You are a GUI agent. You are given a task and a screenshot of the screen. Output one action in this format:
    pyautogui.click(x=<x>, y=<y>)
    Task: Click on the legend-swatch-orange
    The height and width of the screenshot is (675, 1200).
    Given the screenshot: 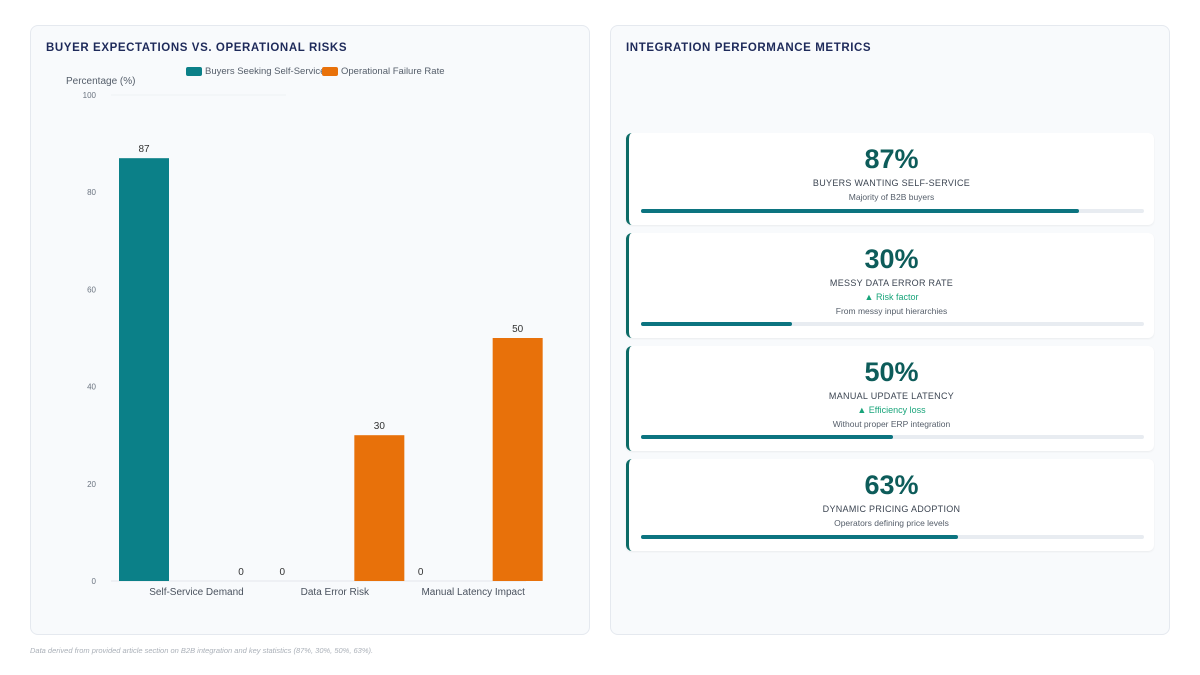 What is the action you would take?
    pyautogui.click(x=330, y=71)
    